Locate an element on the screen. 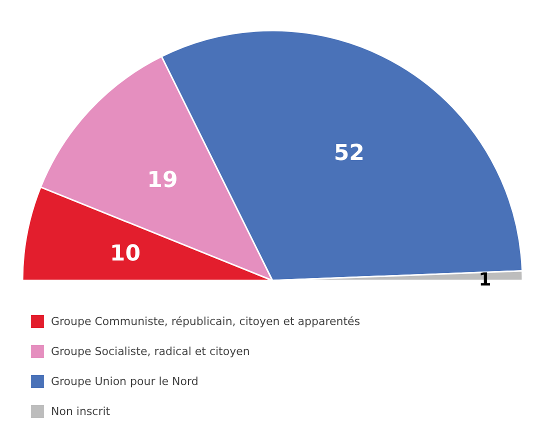  data-label: 1 is located at coordinates (485, 280).